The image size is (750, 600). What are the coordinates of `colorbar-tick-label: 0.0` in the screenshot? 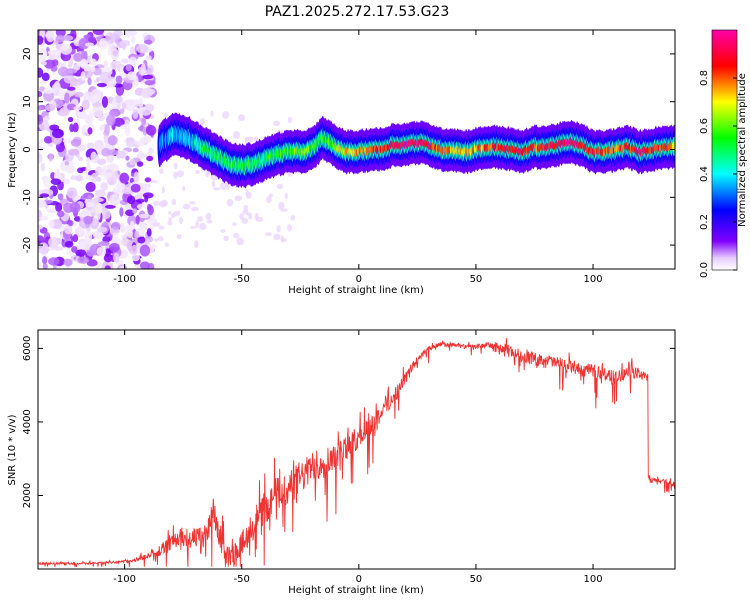 It's located at (704, 270).